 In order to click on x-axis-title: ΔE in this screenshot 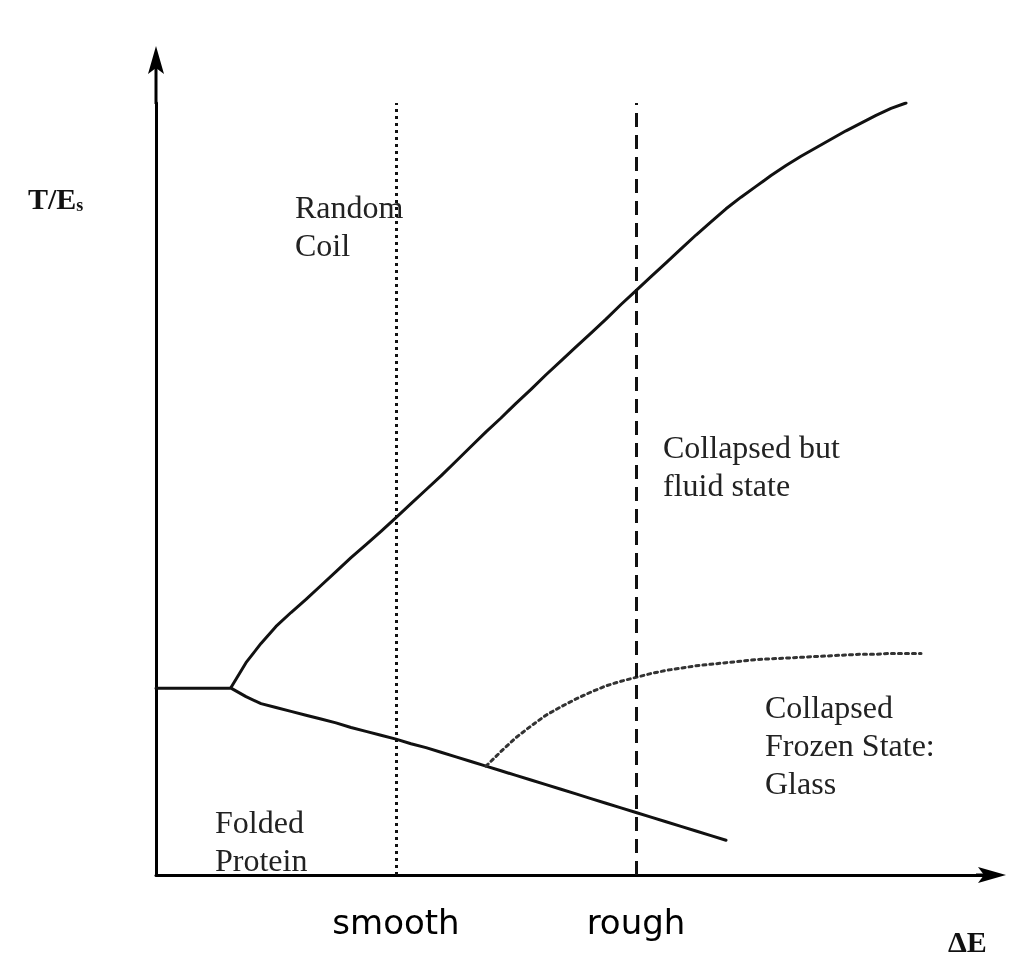, I will do `click(967, 941)`.